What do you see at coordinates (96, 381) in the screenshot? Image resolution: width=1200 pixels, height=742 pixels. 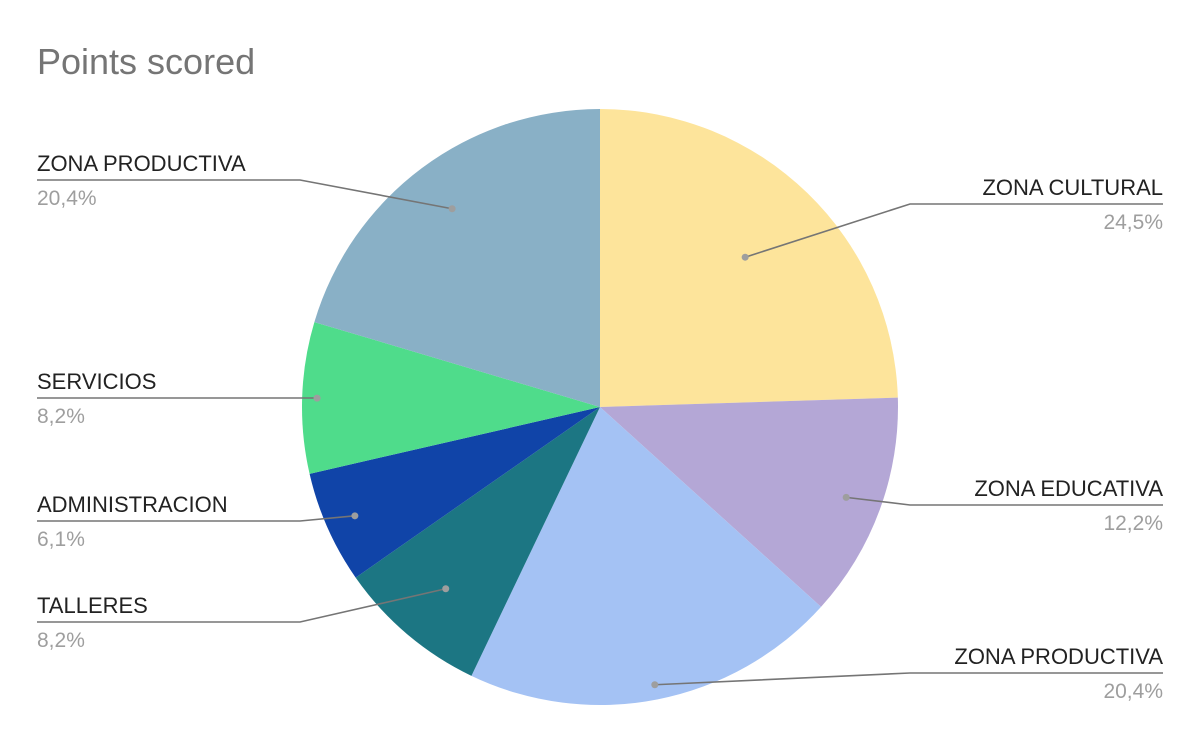 I see `slice-label: SERVICIOS` at bounding box center [96, 381].